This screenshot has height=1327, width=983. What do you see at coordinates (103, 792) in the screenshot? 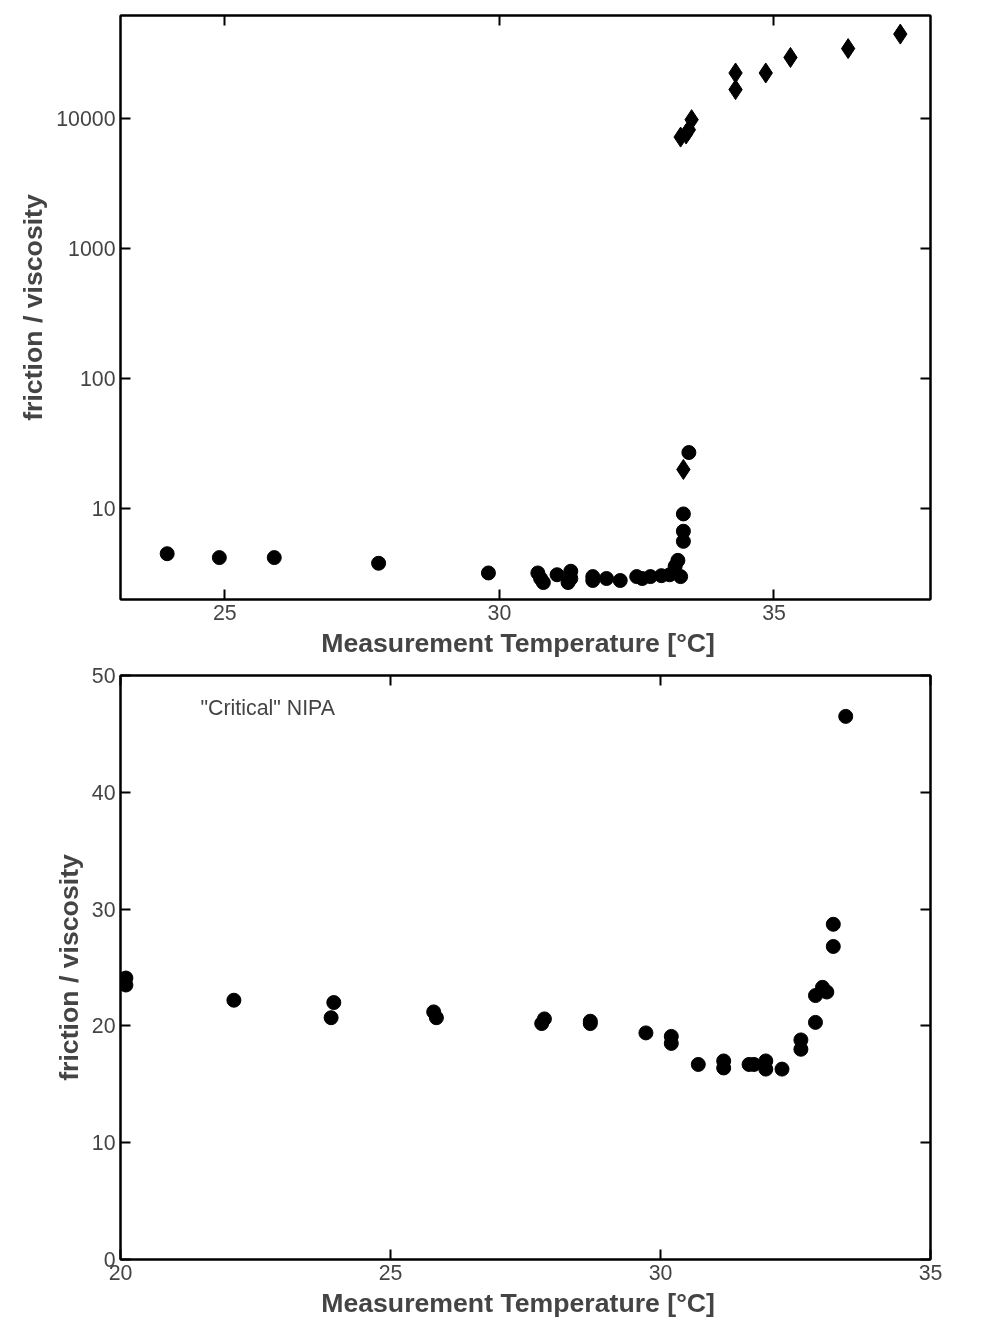
I see `y-tick-label: 40` at bounding box center [103, 792].